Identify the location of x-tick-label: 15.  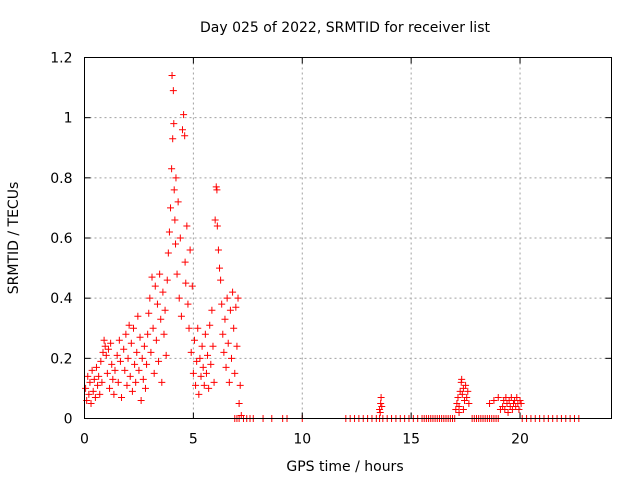
(411, 440).